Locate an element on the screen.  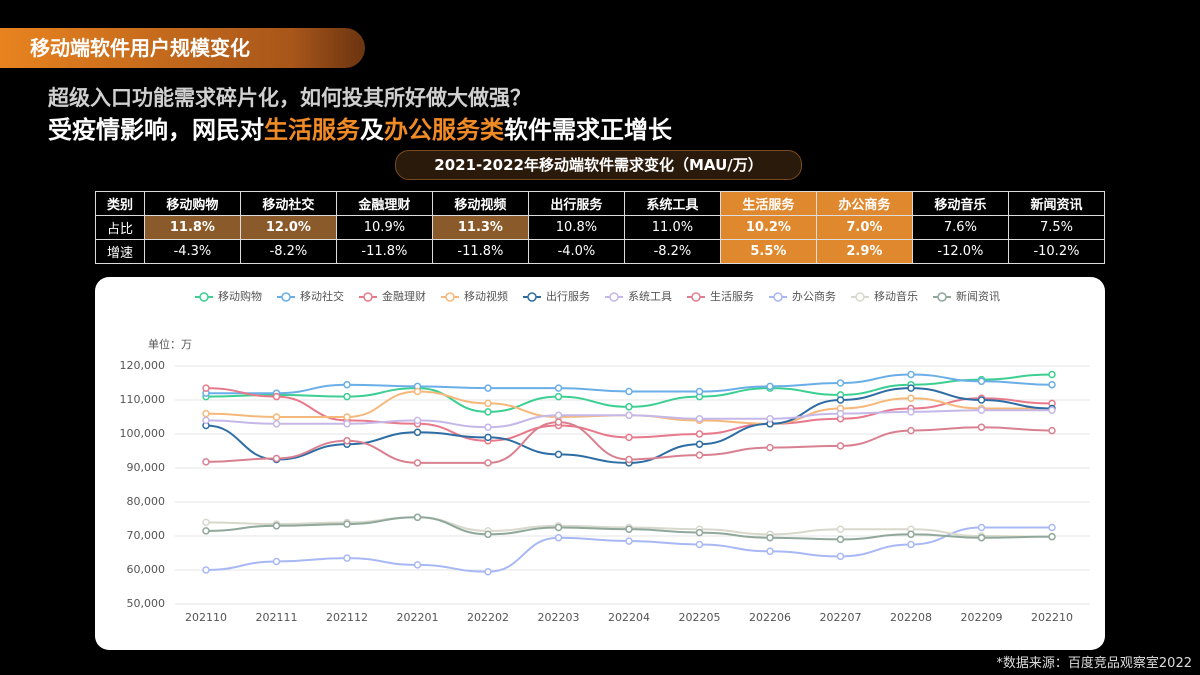
legend-label: 移动社交 is located at coordinates (322, 296).